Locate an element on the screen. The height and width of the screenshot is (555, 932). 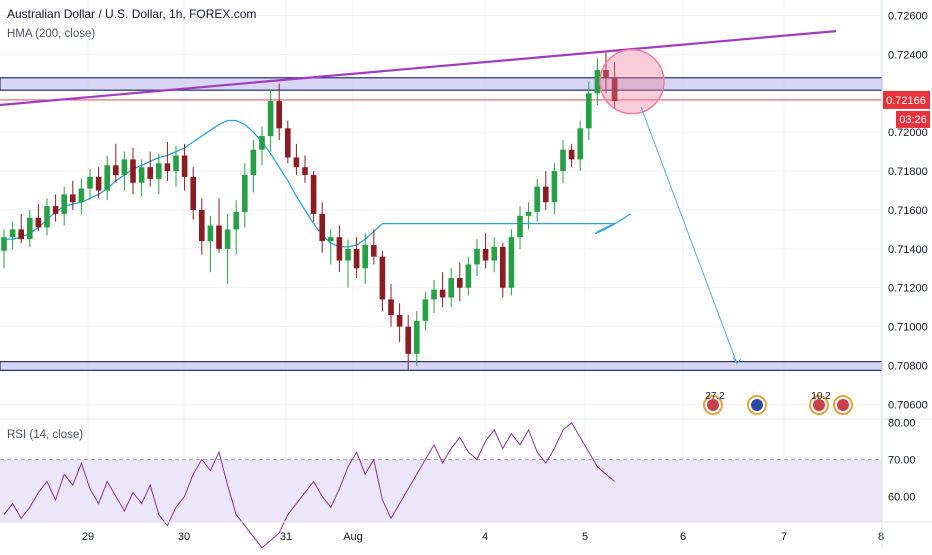
au-flag-icon is located at coordinates (757, 405).